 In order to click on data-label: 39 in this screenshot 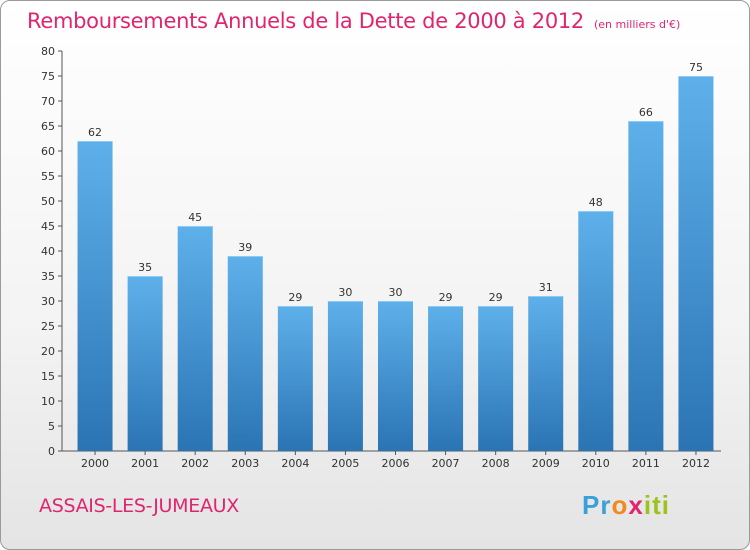, I will do `click(245, 247)`.